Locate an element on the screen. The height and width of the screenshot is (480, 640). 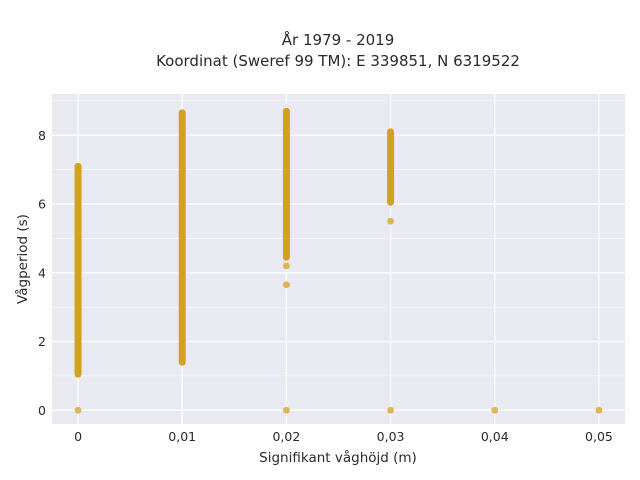
x-tick-label: 0,05 is located at coordinates (599, 436).